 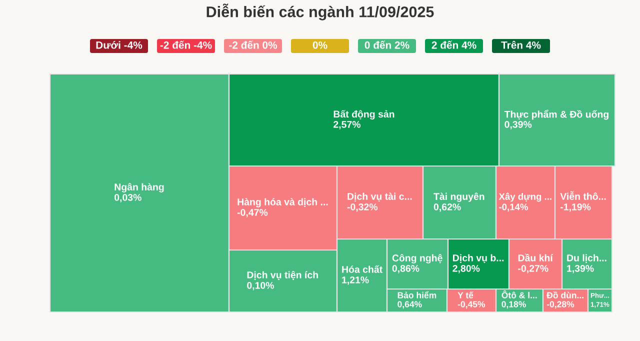 I want to click on data-label: 0,86%, so click(x=406, y=269).